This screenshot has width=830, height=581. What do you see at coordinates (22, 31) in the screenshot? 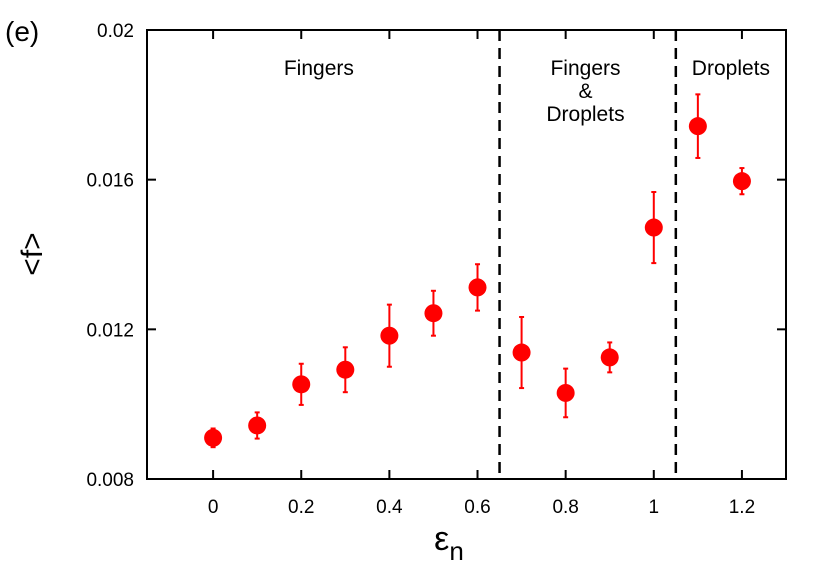
I see `panel-label: (e)` at bounding box center [22, 31].